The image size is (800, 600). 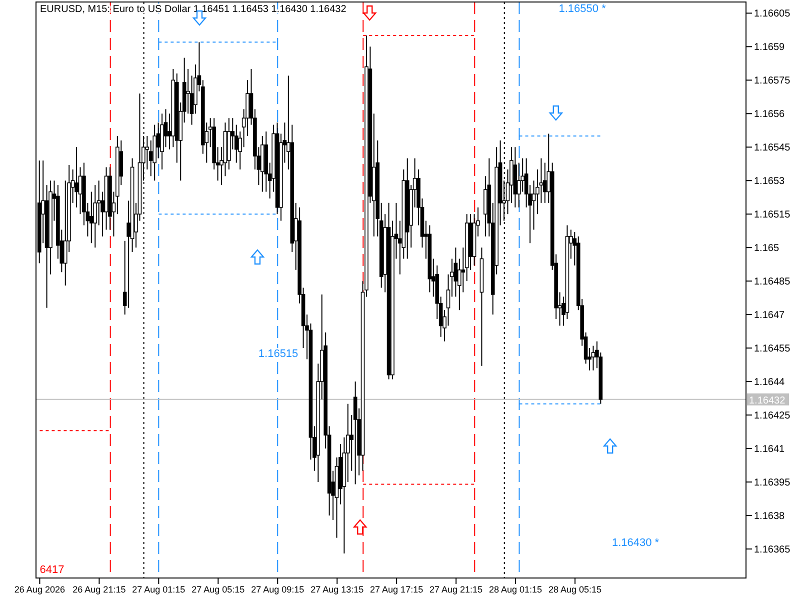 I want to click on annotation: 1.16430 *, so click(x=636, y=543).